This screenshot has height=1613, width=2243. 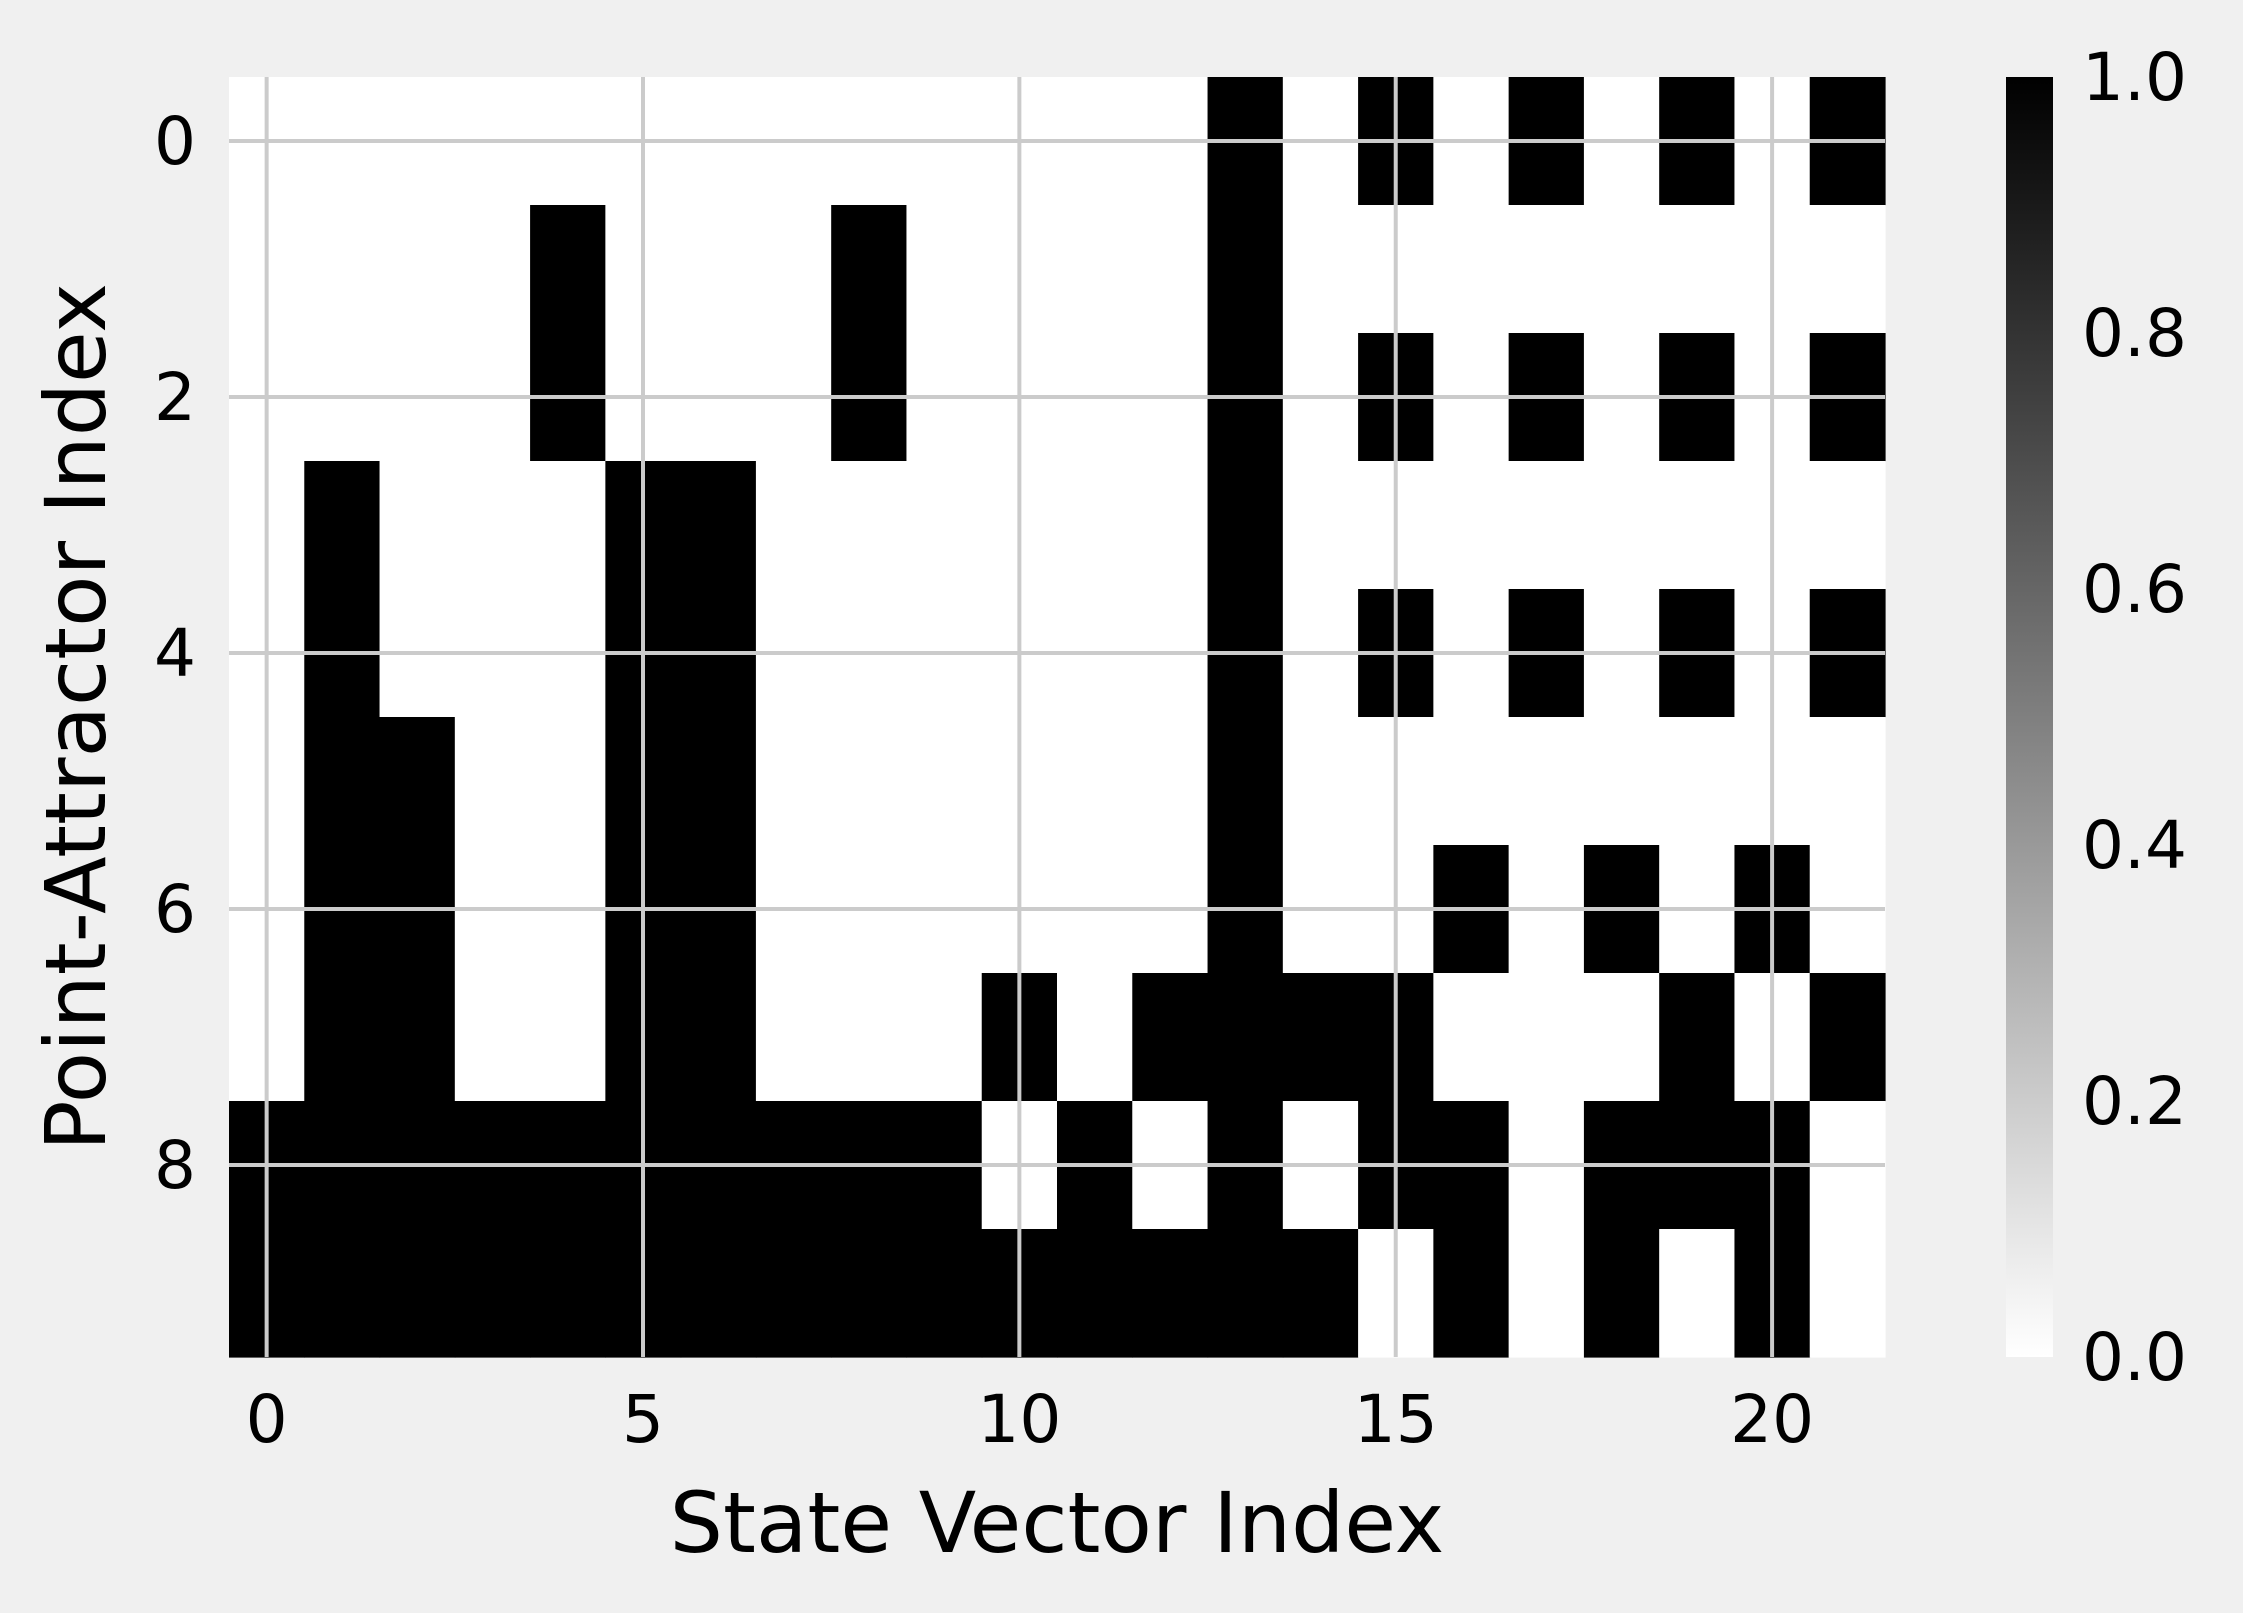 I want to click on heatmap-cell-r3-c8, so click(x=869, y=525).